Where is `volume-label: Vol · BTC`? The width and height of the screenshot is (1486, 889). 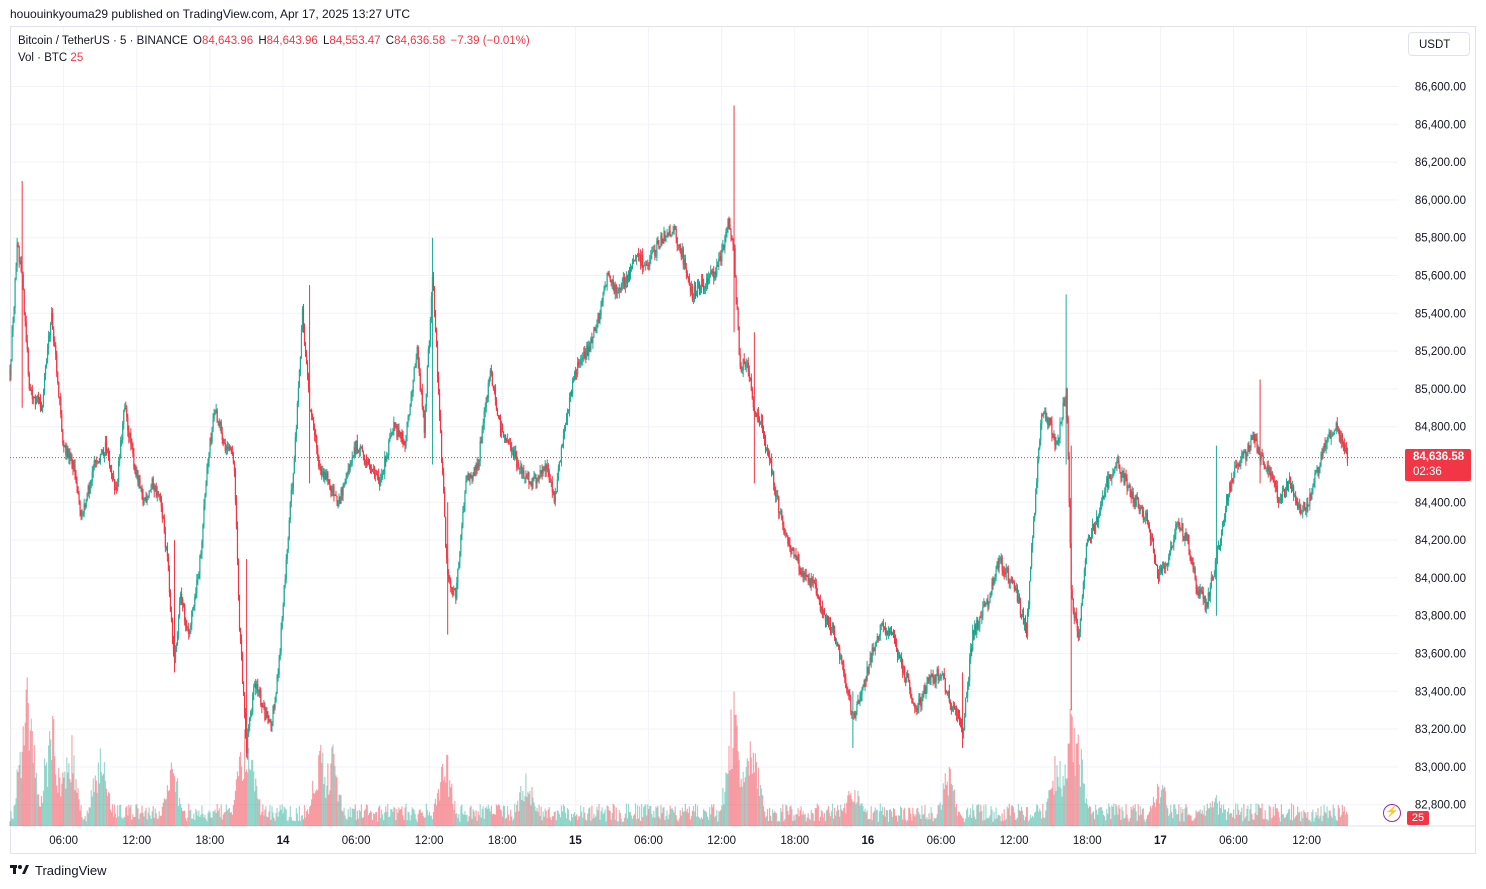 volume-label: Vol · BTC is located at coordinates (43, 58).